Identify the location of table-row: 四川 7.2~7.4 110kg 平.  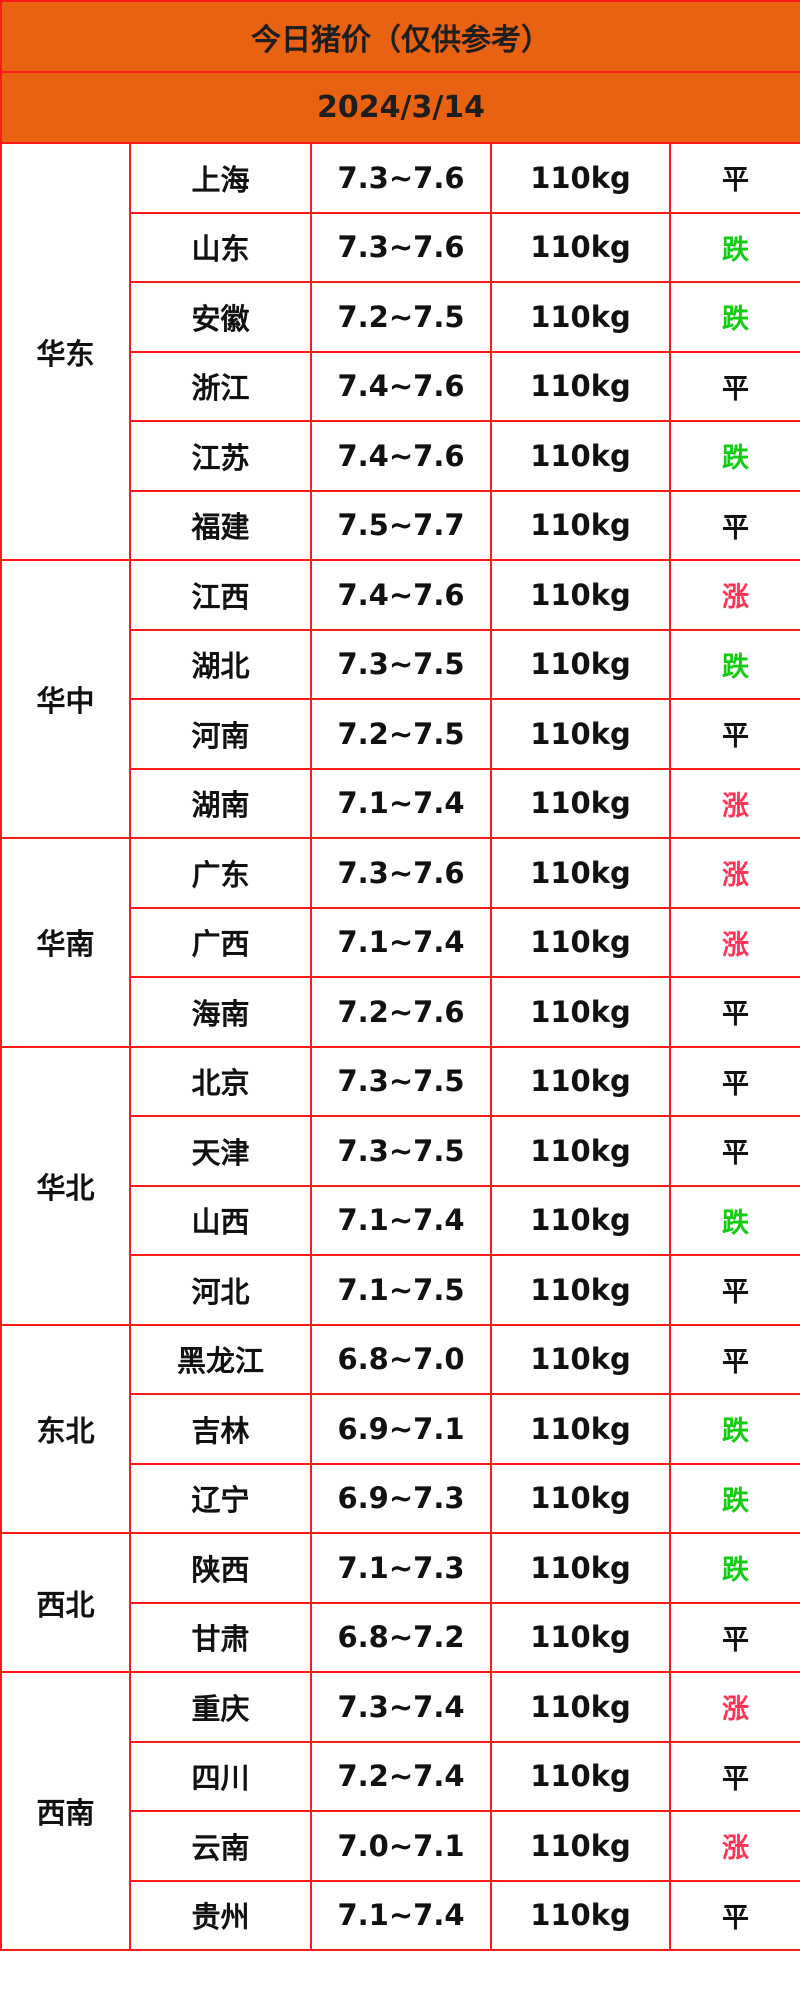
(400, 1776).